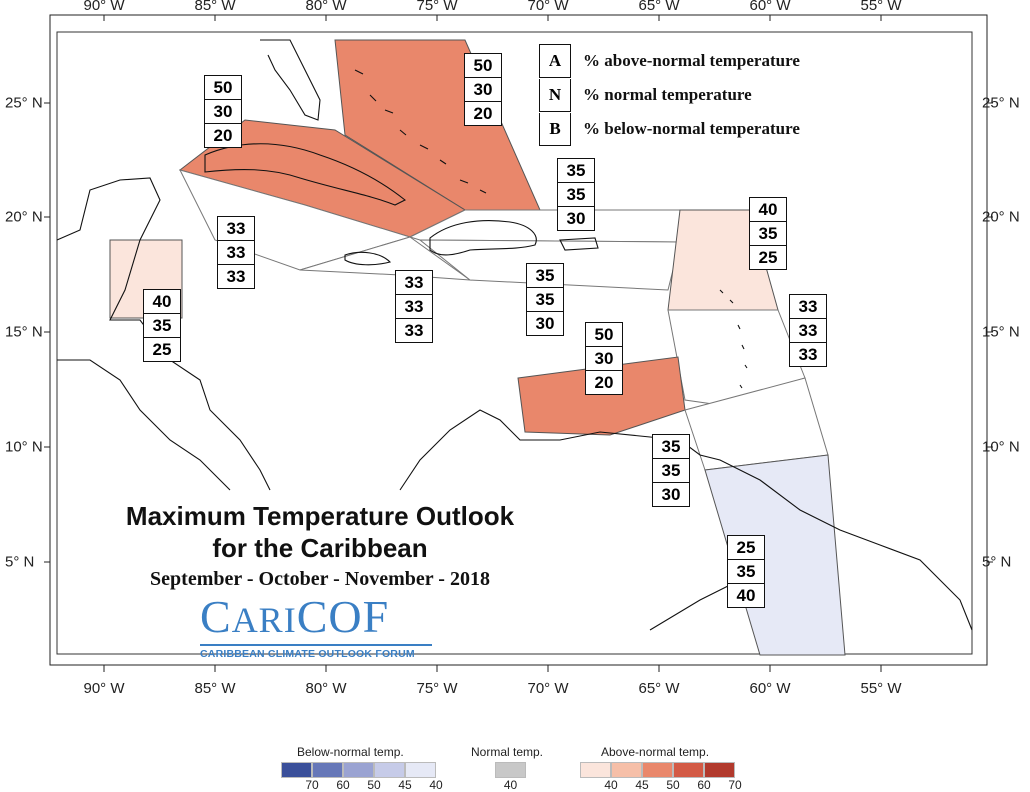  What do you see at coordinates (507, 752) in the screenshot?
I see `legend-normal-title: Normal temp.` at bounding box center [507, 752].